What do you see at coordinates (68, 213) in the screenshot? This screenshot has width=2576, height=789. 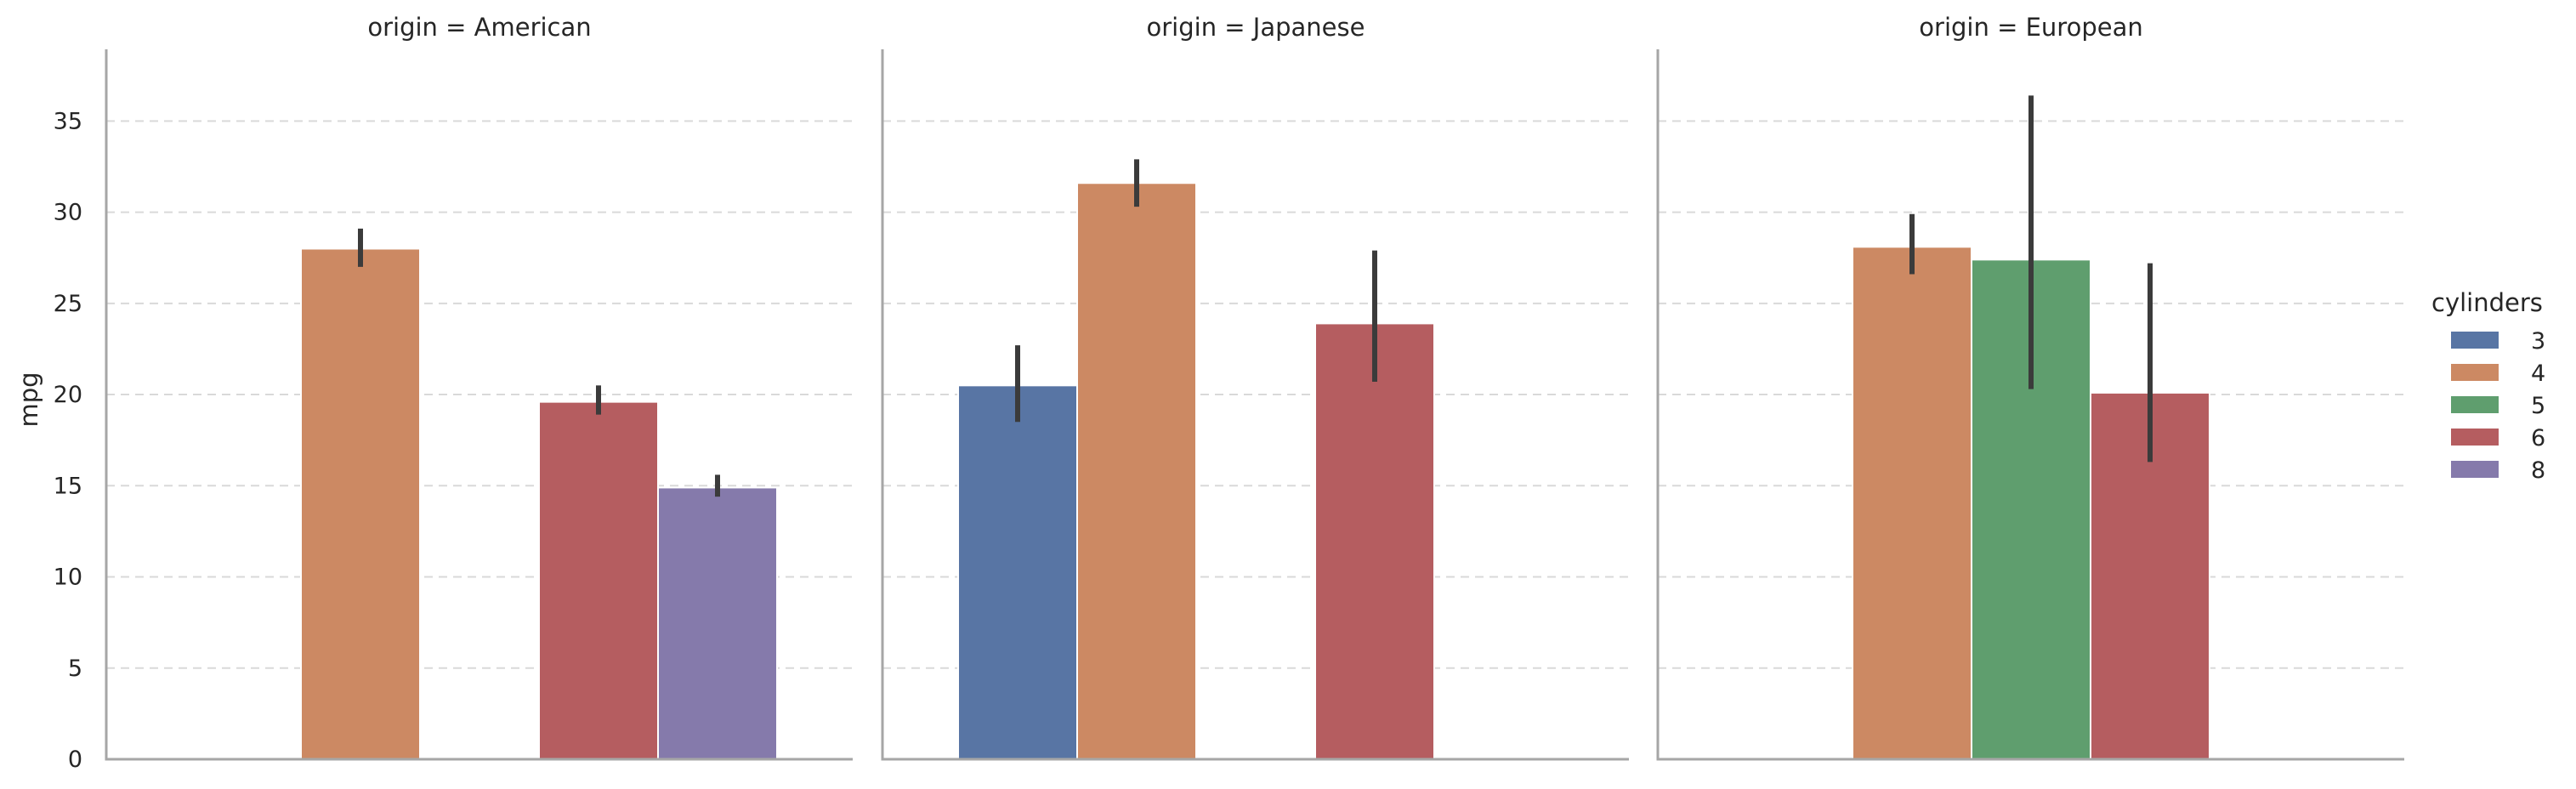 I see `y-tick-label: 30` at bounding box center [68, 213].